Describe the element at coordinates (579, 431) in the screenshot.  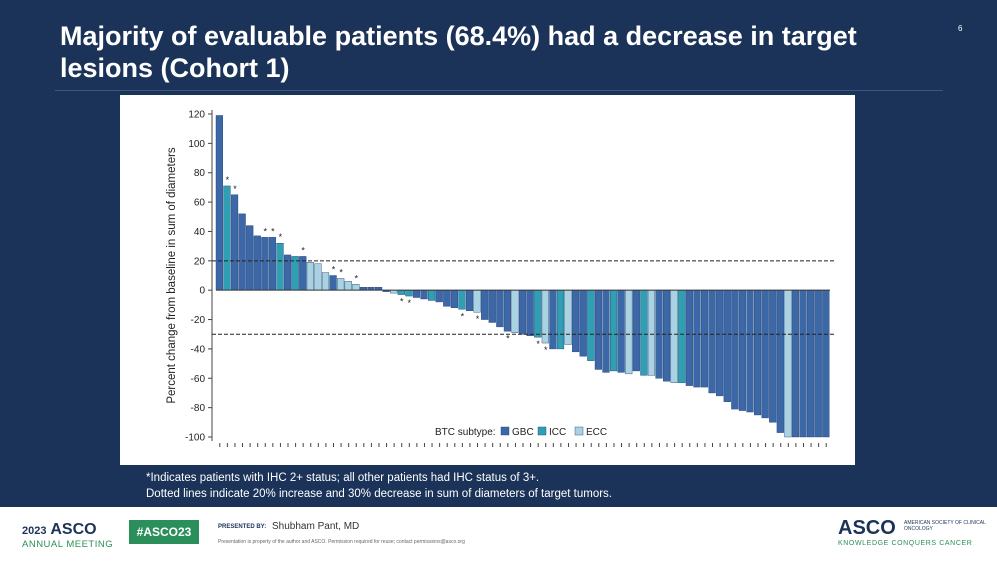
I see `legend-swatch` at that location.